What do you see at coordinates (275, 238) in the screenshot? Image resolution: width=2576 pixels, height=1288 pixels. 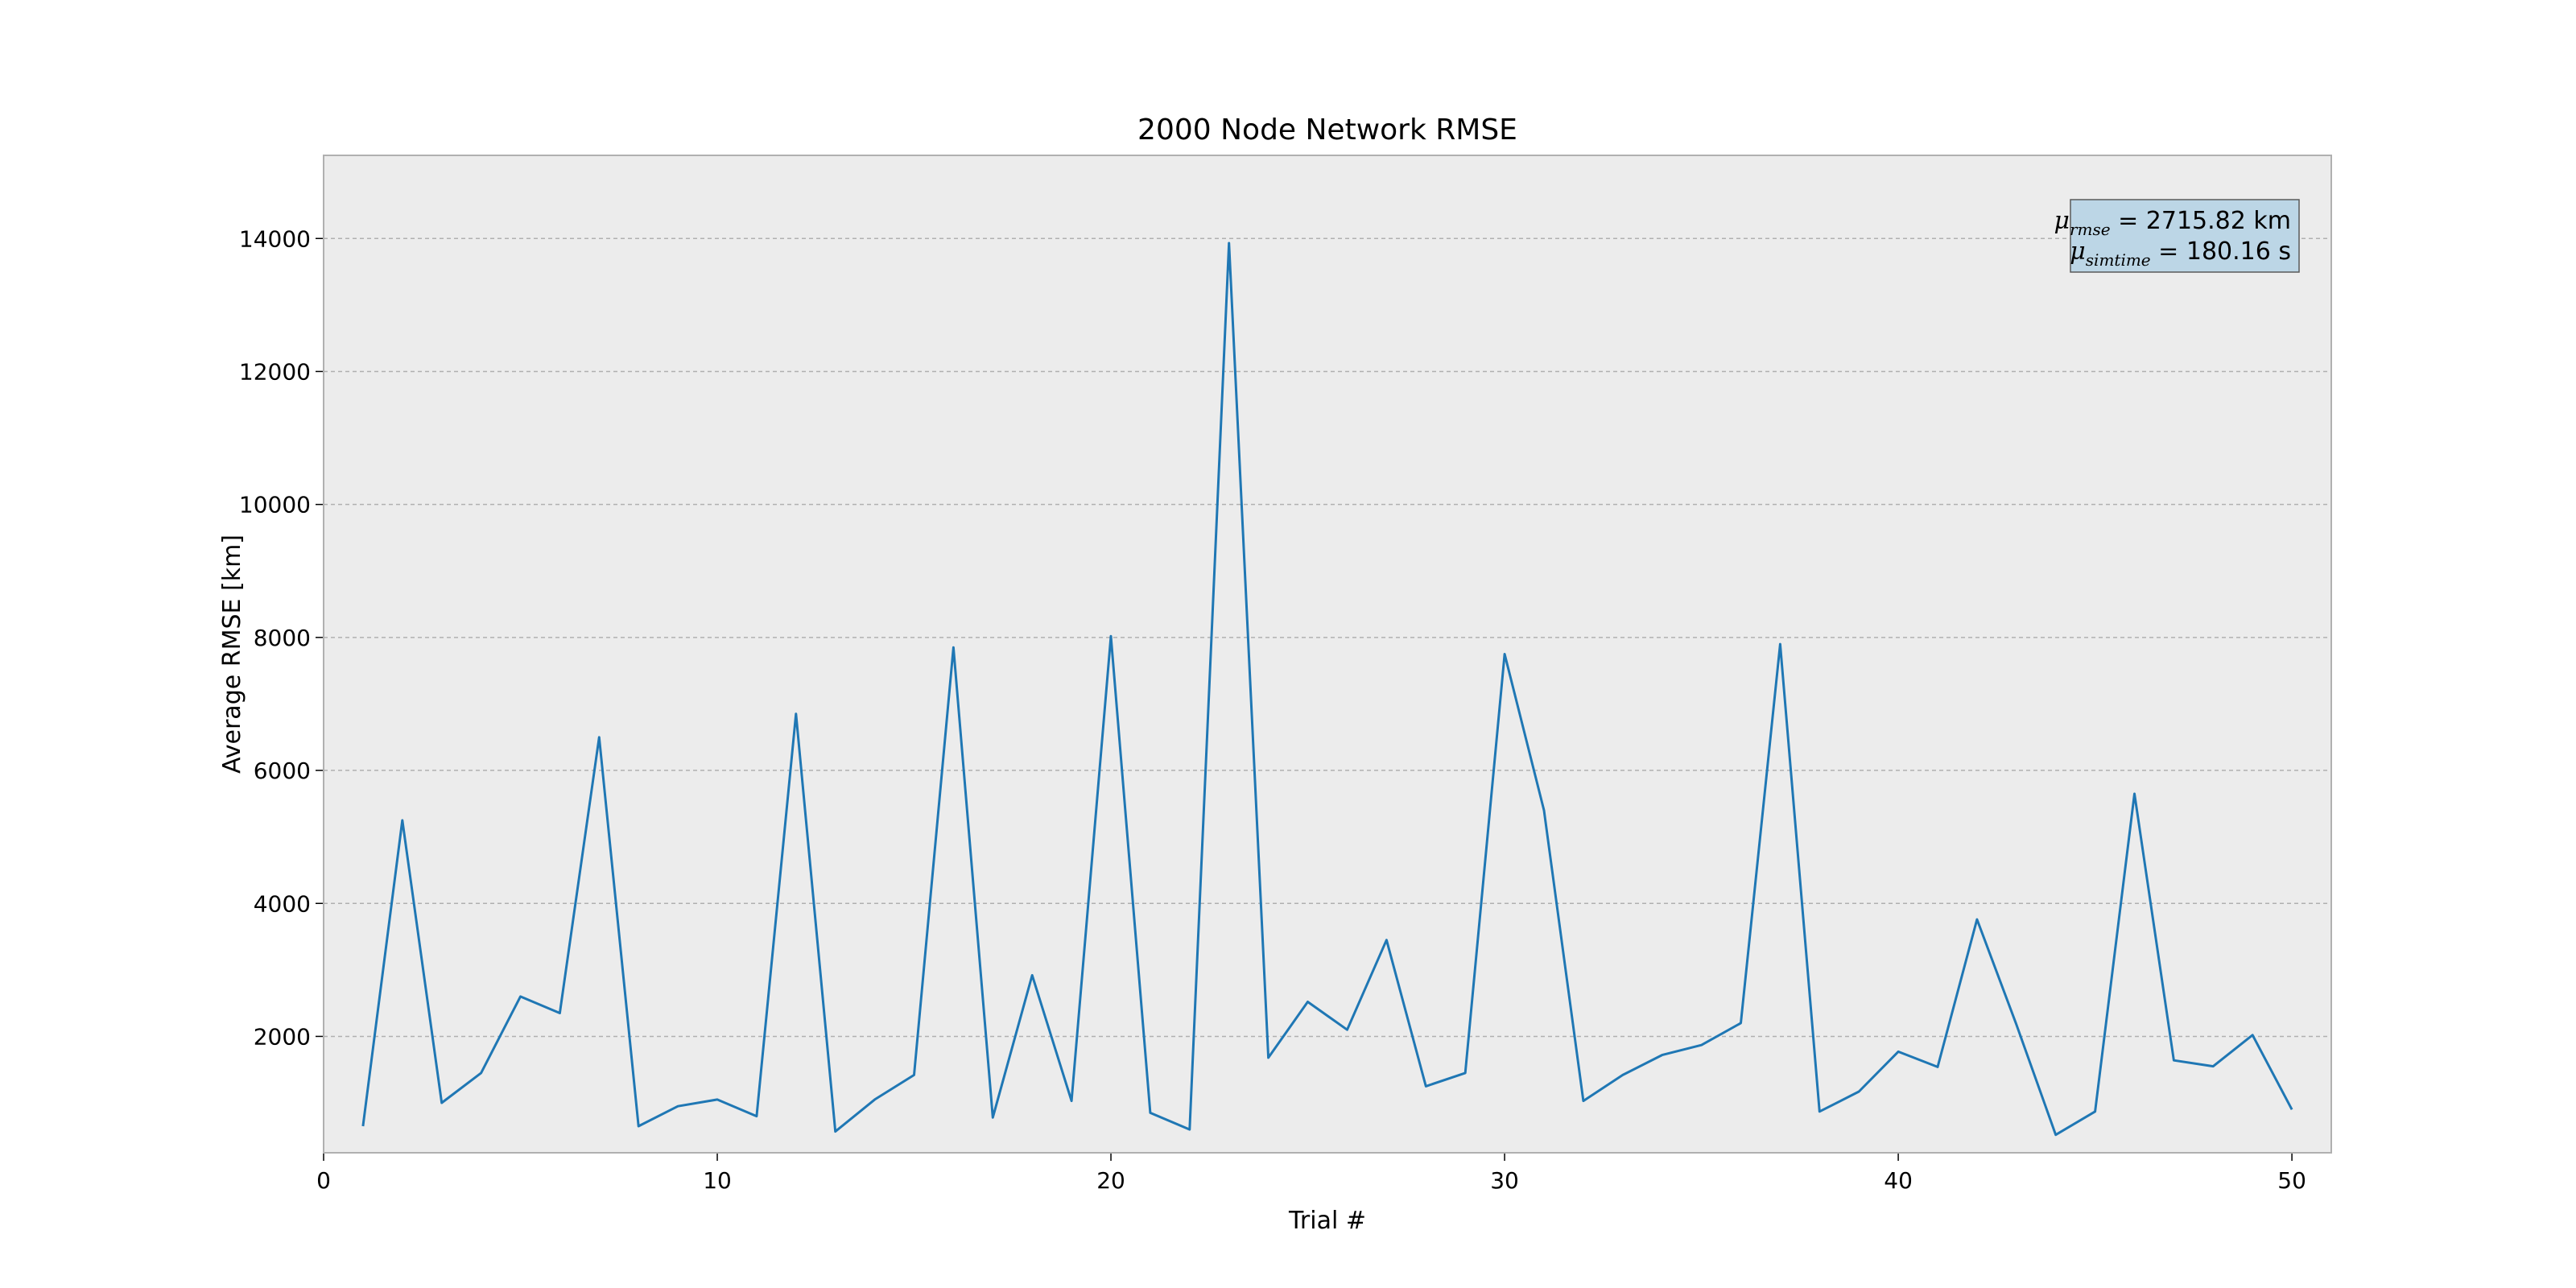 I see `y-tick-label: 14000` at bounding box center [275, 238].